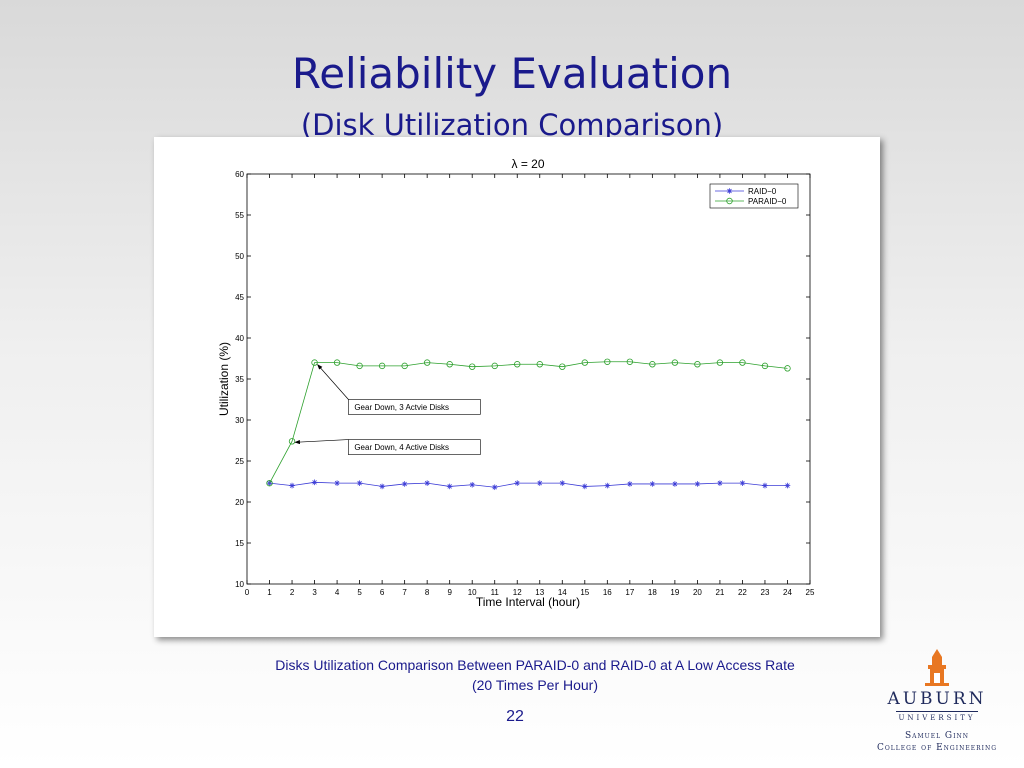  Describe the element at coordinates (247, 592) in the screenshot. I see `x-tick-label: 0` at that location.